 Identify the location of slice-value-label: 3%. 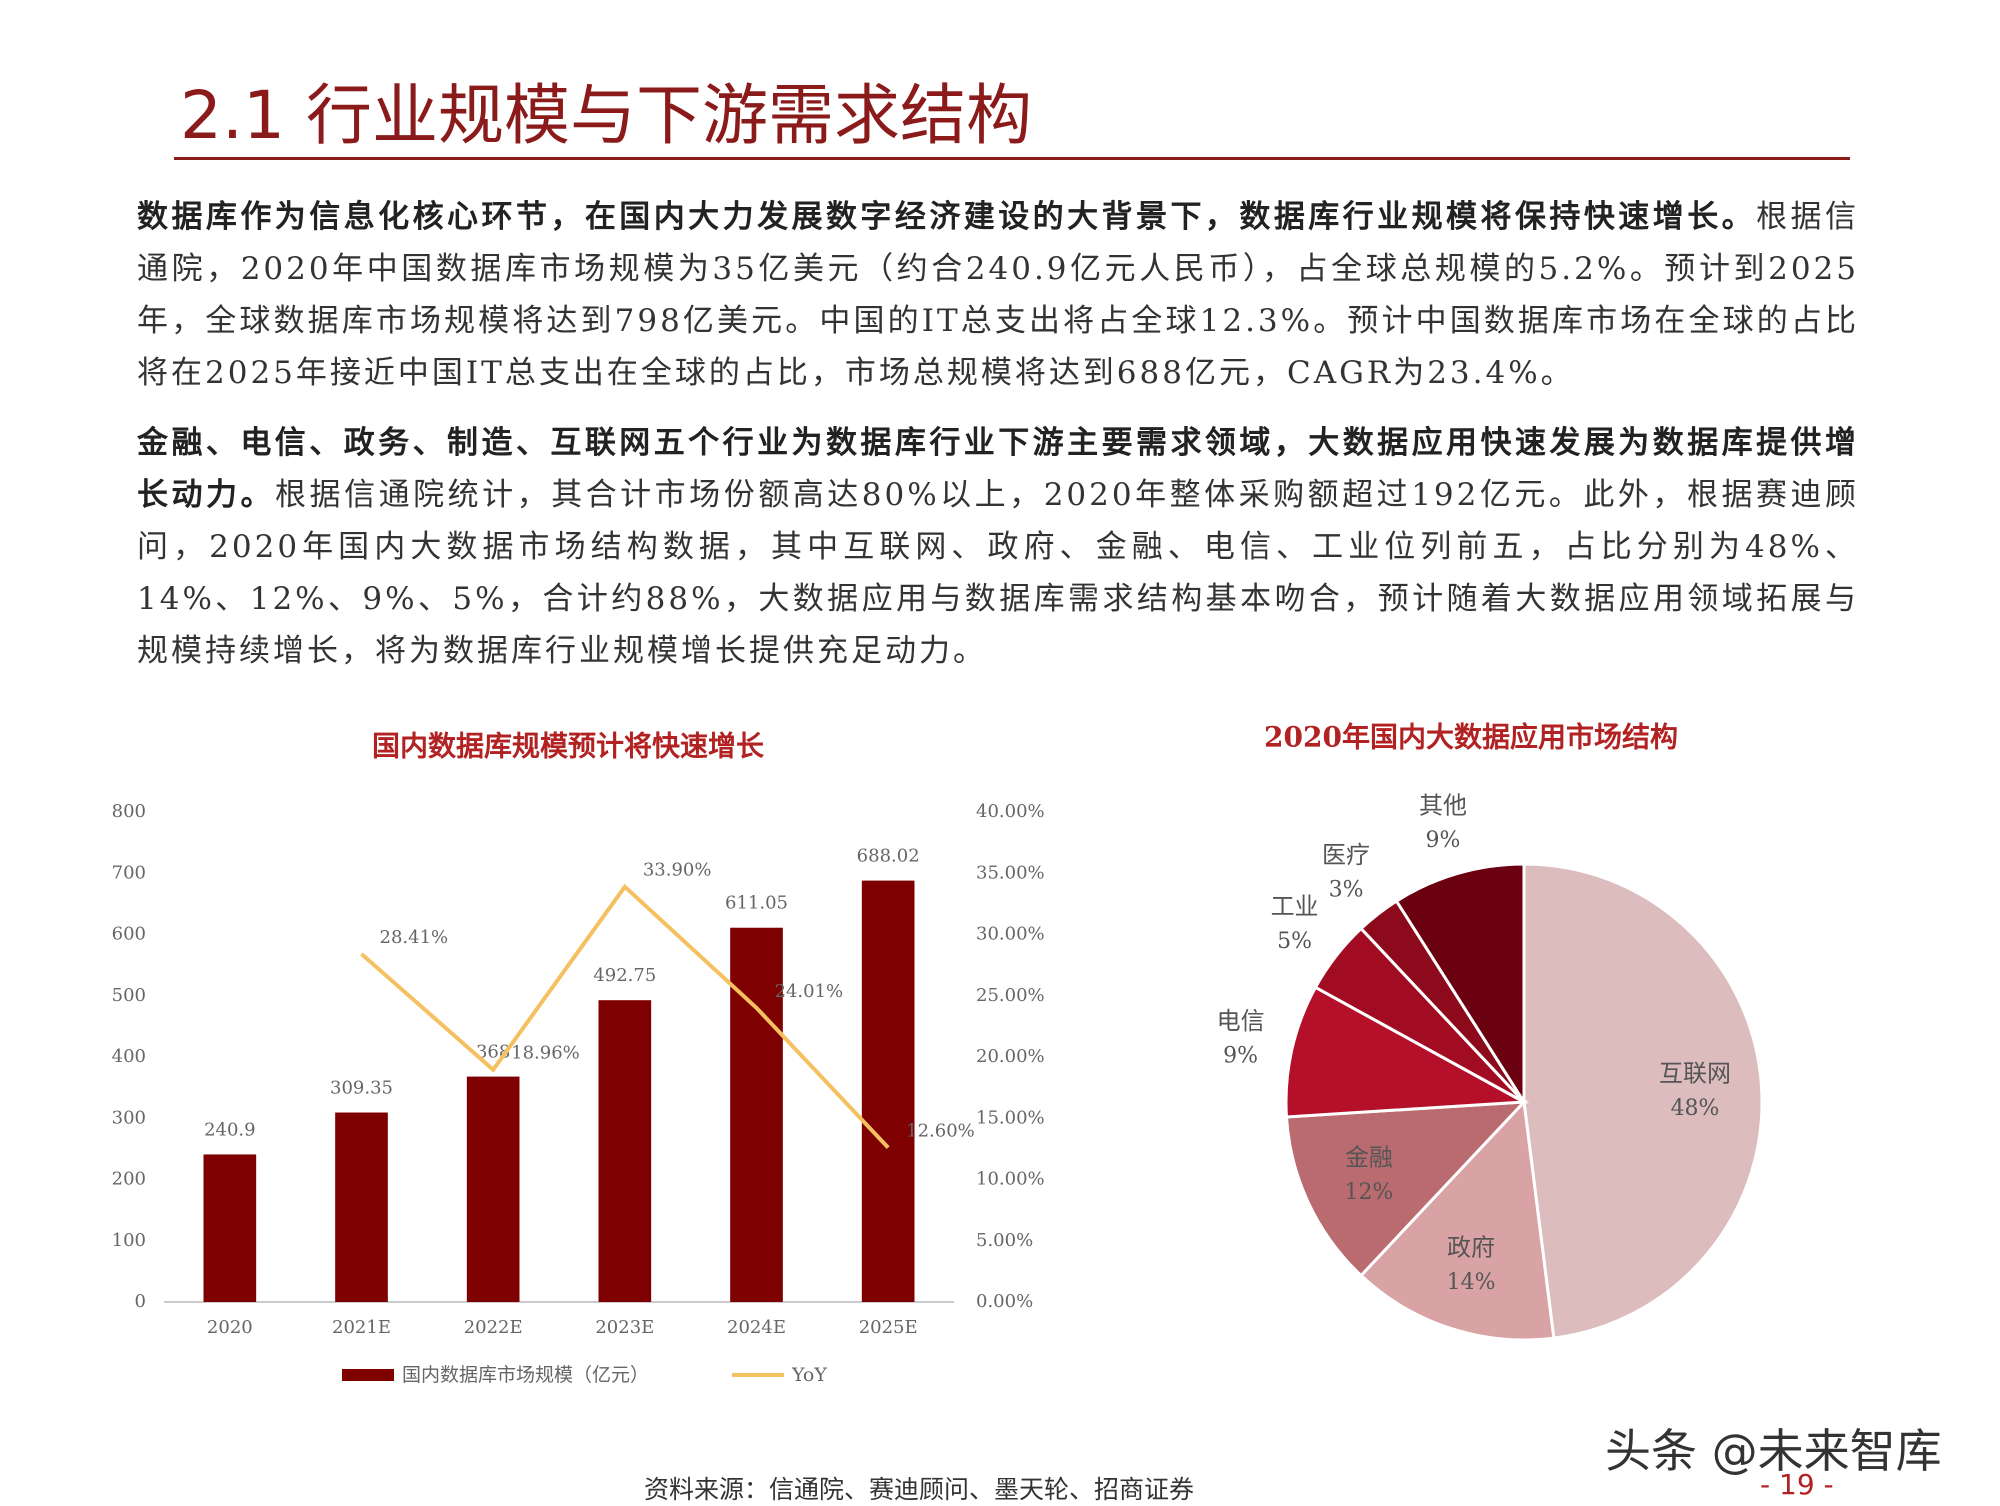
(1346, 890).